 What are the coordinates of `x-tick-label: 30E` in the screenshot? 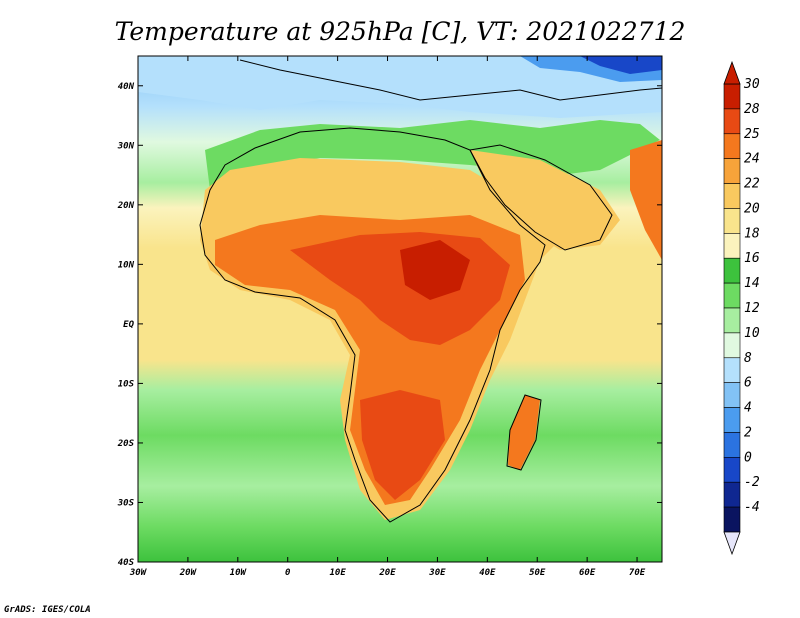 It's located at (437, 573).